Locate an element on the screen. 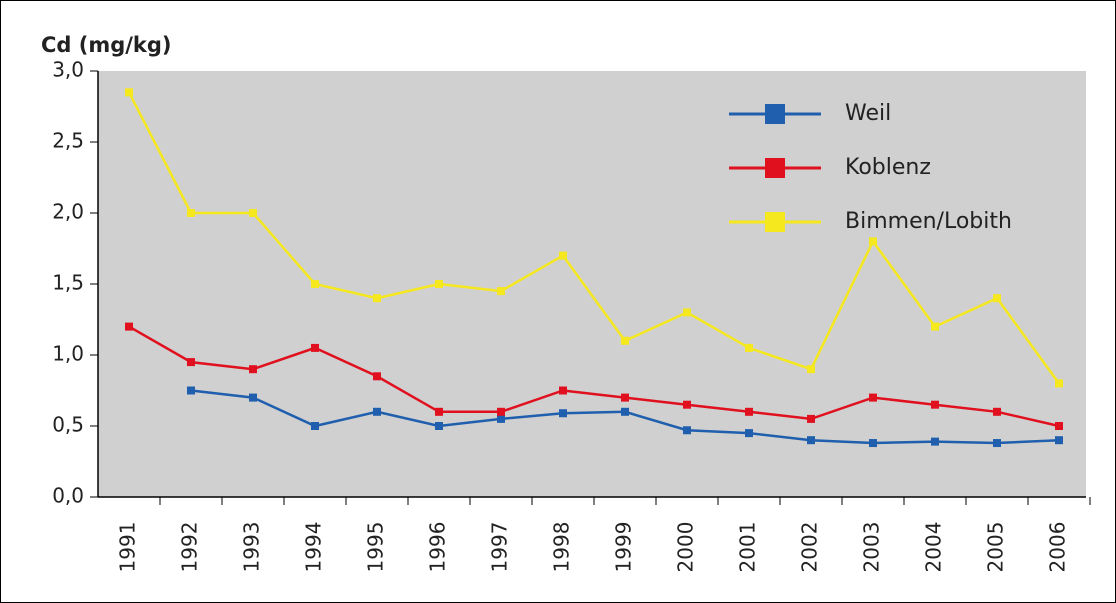 This screenshot has width=1116, height=603. x-tick-label: 1992 is located at coordinates (190, 547).